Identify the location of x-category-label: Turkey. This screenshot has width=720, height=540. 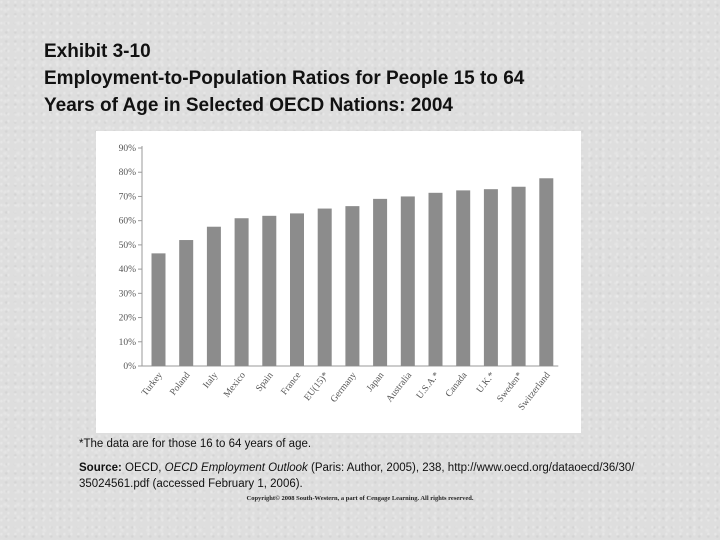
(152, 385).